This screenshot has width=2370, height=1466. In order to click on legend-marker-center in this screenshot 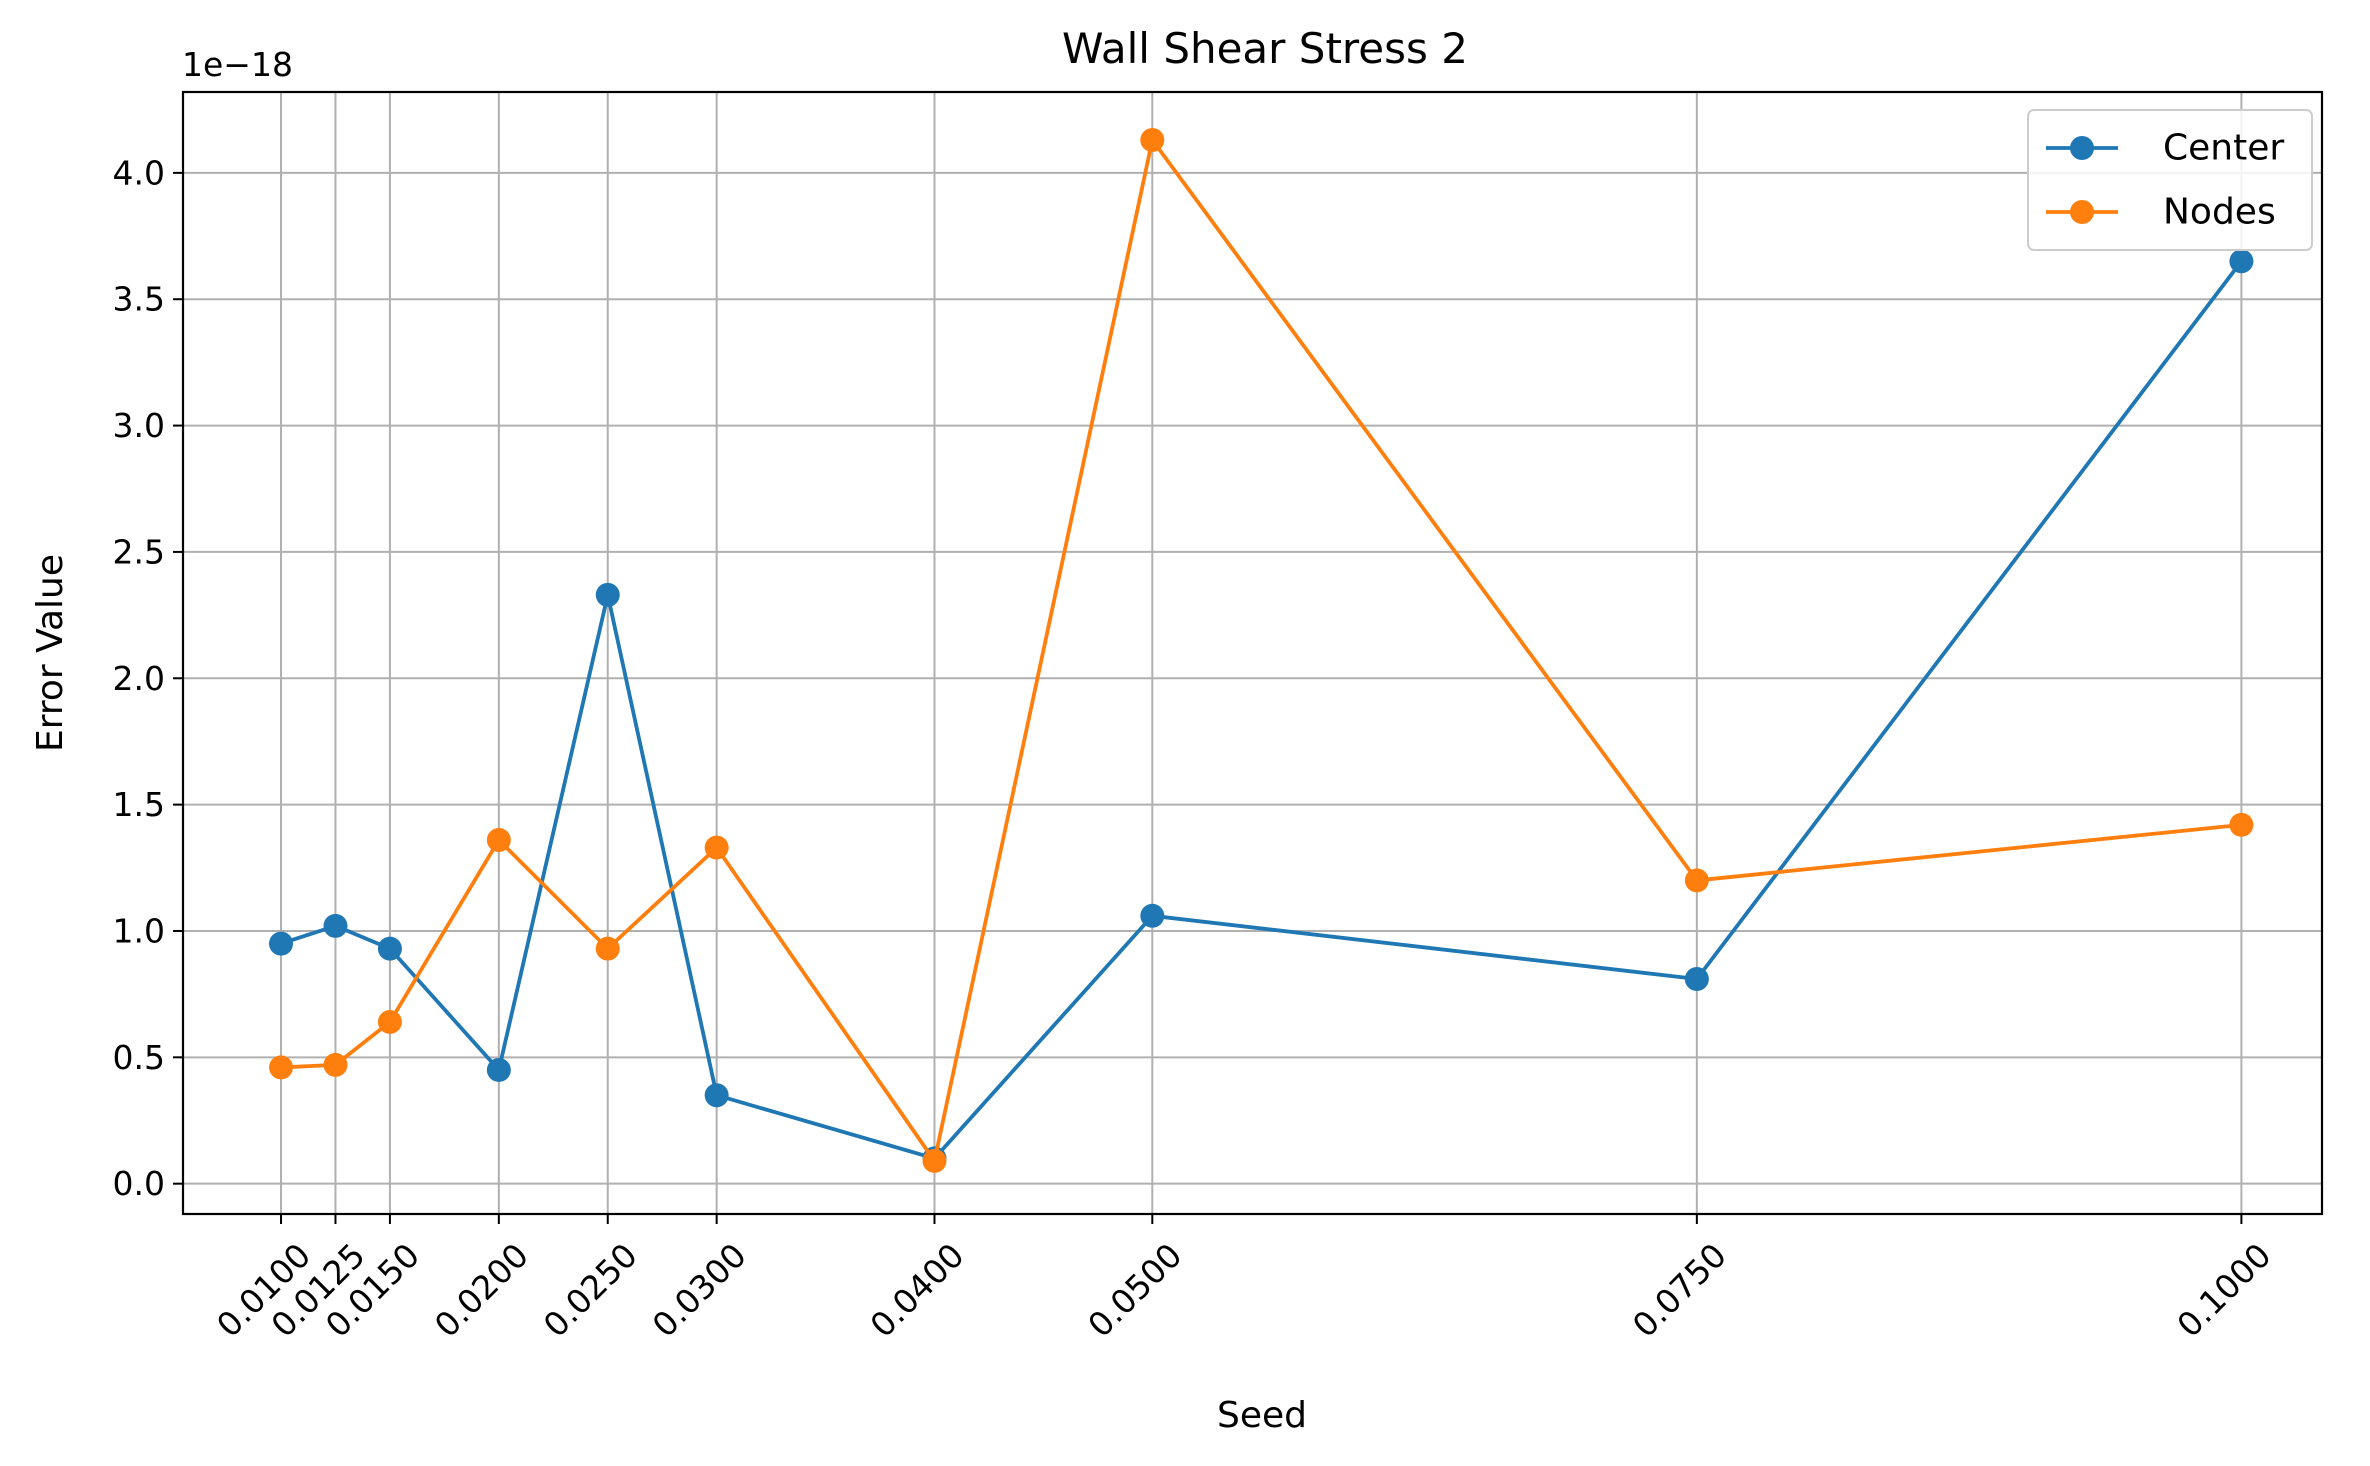, I will do `click(2082, 148)`.